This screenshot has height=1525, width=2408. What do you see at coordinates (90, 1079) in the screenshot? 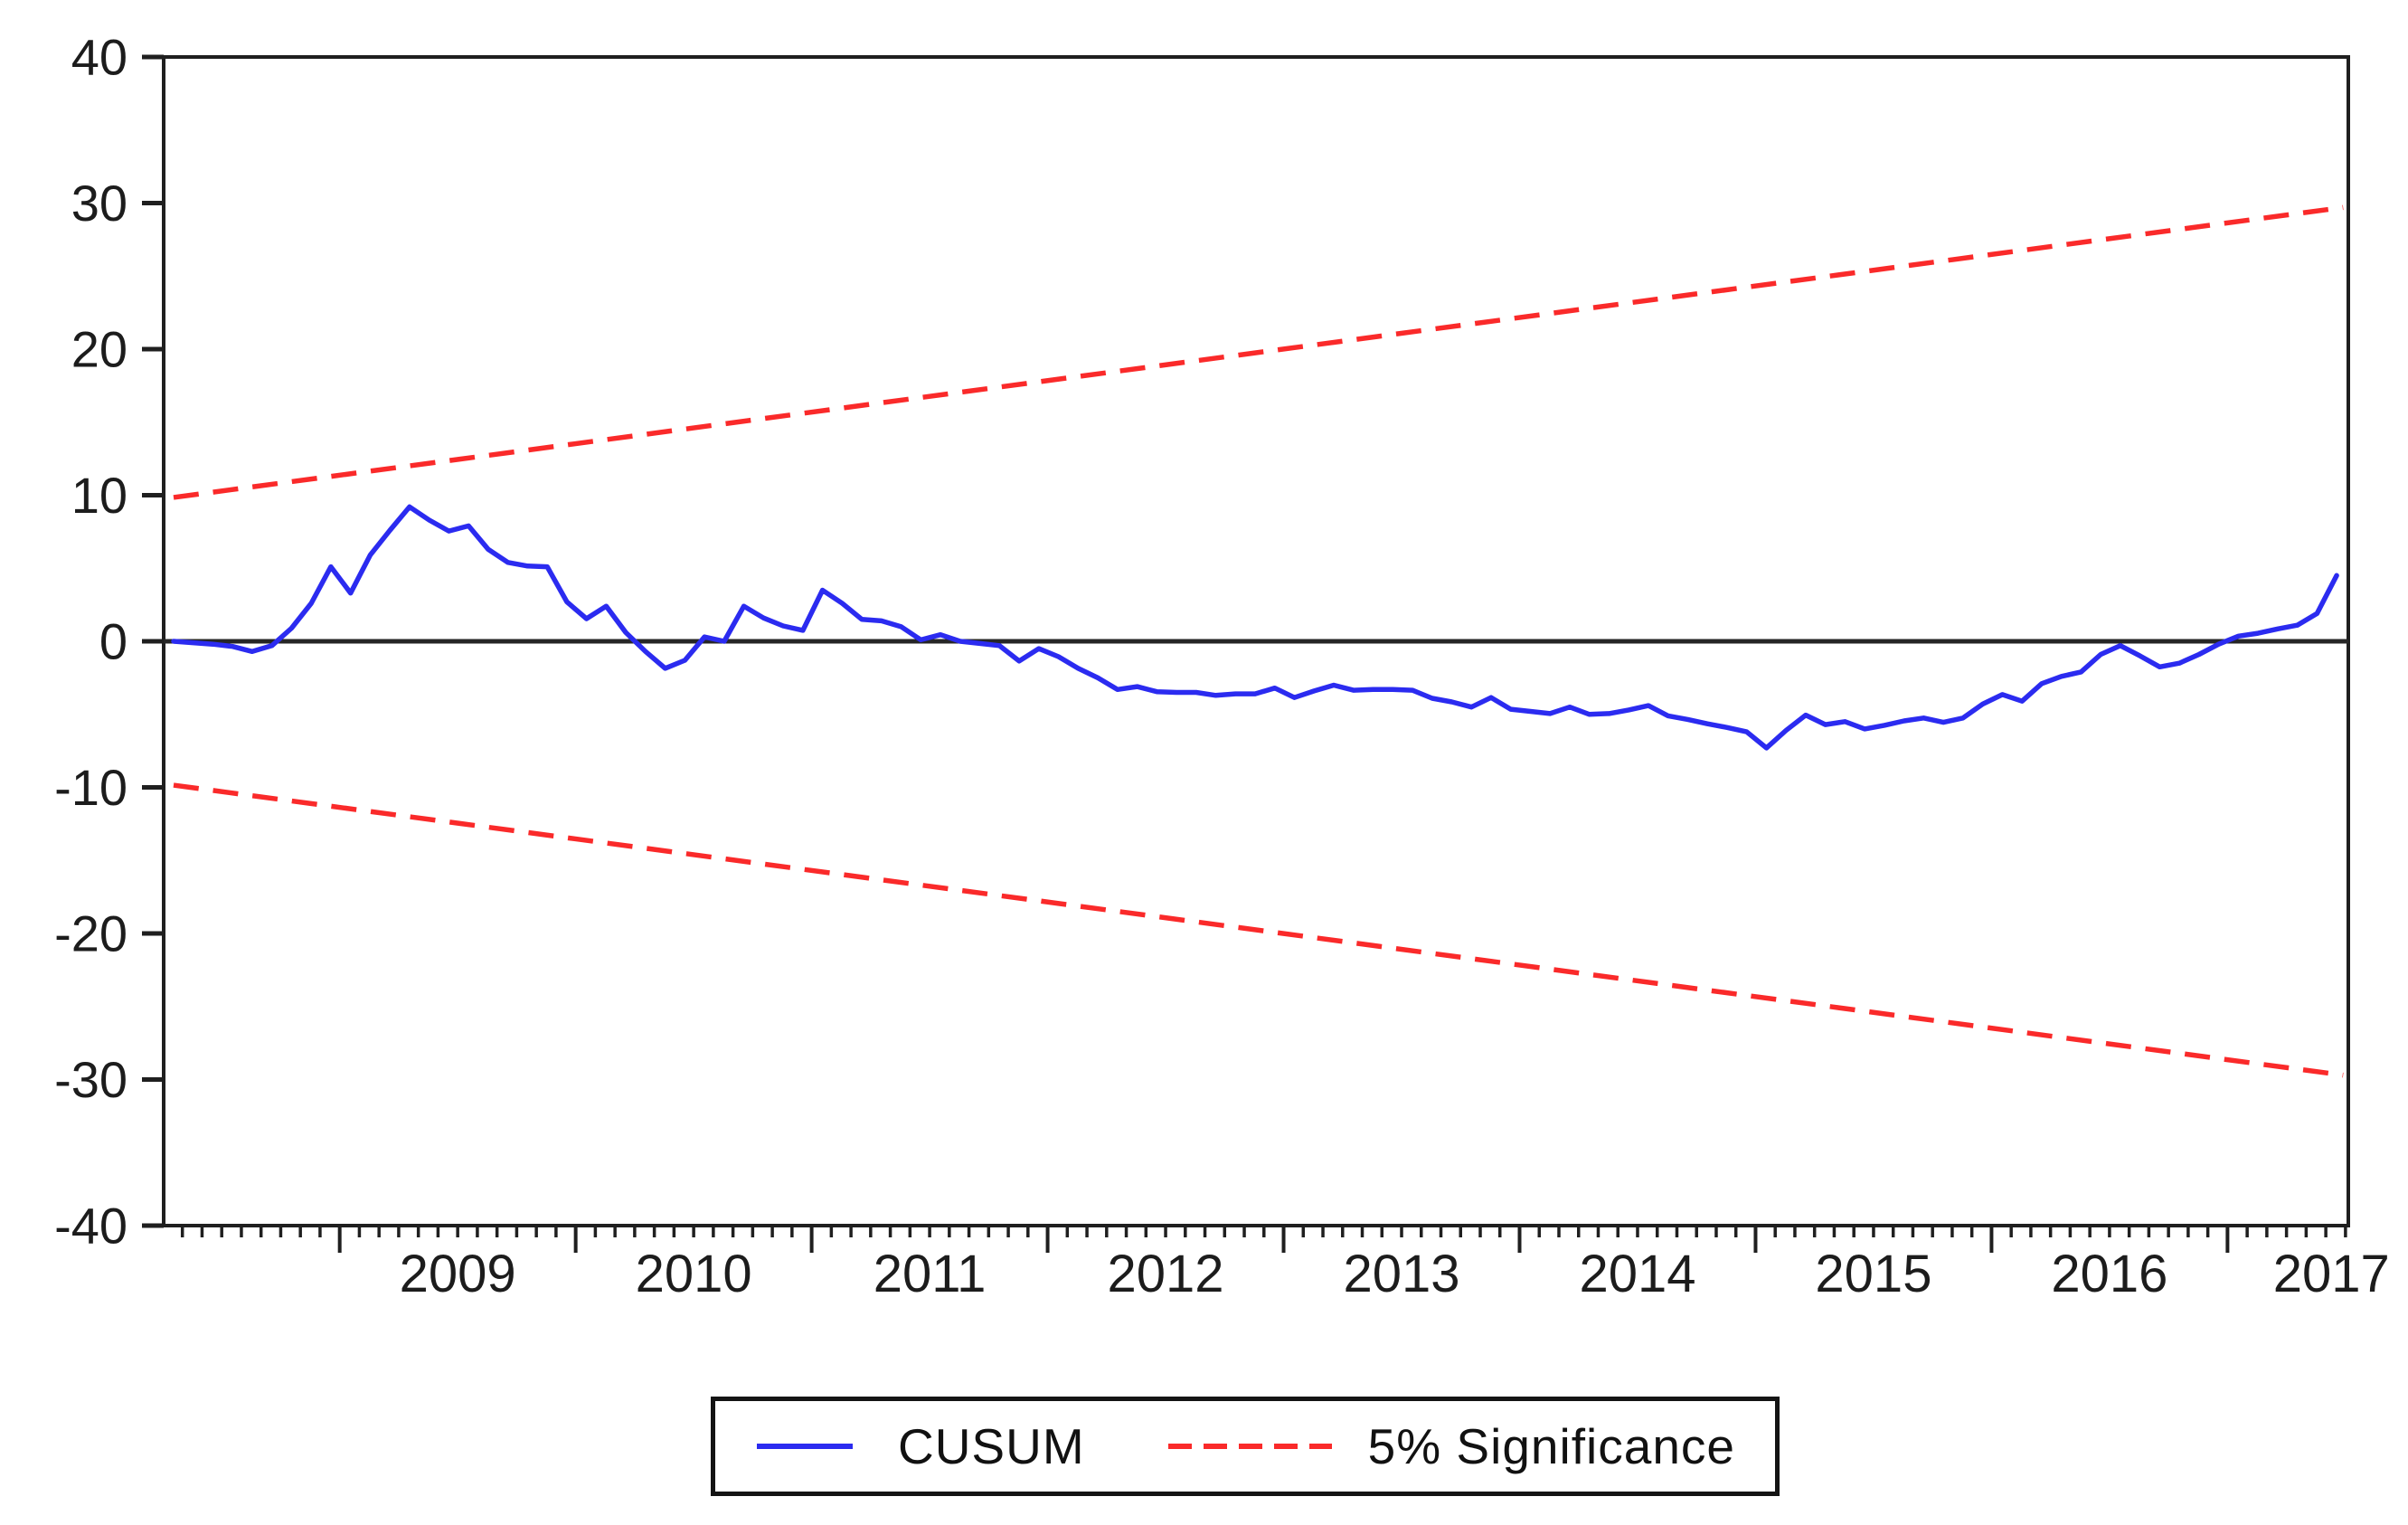
I see `y-tick-label: -30` at bounding box center [90, 1079].